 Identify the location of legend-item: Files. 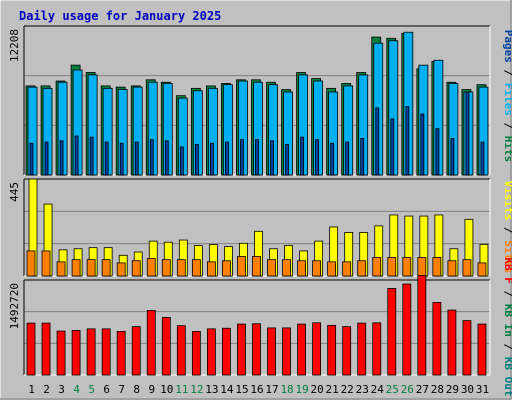
(507, 99).